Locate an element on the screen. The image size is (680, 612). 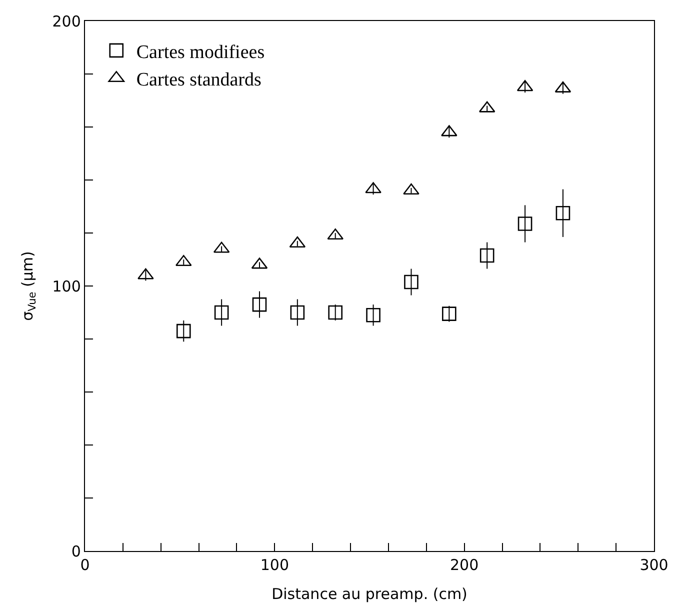
x-tick-label: 100 is located at coordinates (274, 565).